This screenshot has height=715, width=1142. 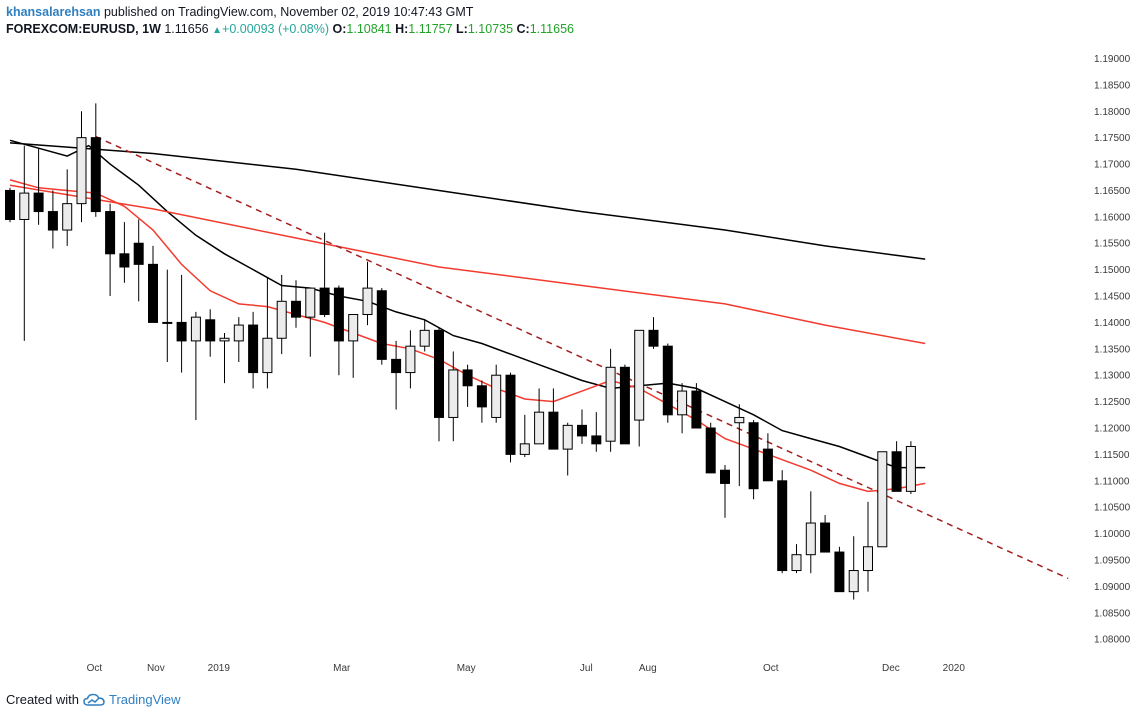 What do you see at coordinates (1112, 534) in the screenshot?
I see `price-tick-label: 1.10000` at bounding box center [1112, 534].